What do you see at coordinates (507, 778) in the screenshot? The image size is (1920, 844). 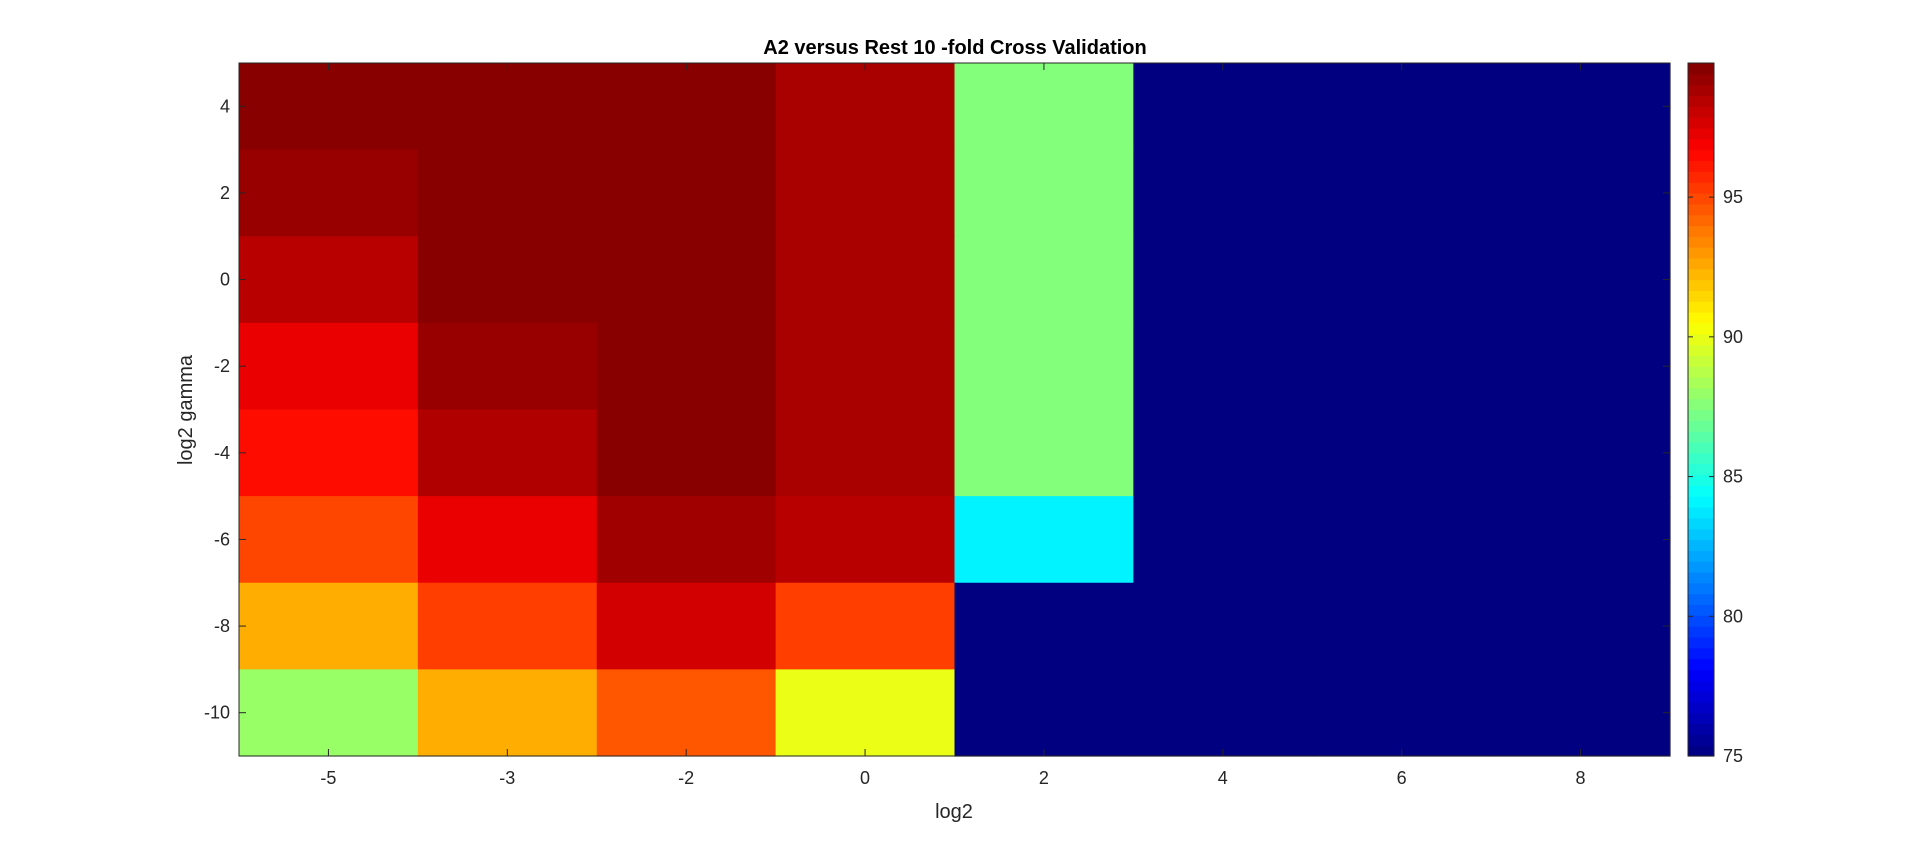 I see `x-tick-label: -3` at bounding box center [507, 778].